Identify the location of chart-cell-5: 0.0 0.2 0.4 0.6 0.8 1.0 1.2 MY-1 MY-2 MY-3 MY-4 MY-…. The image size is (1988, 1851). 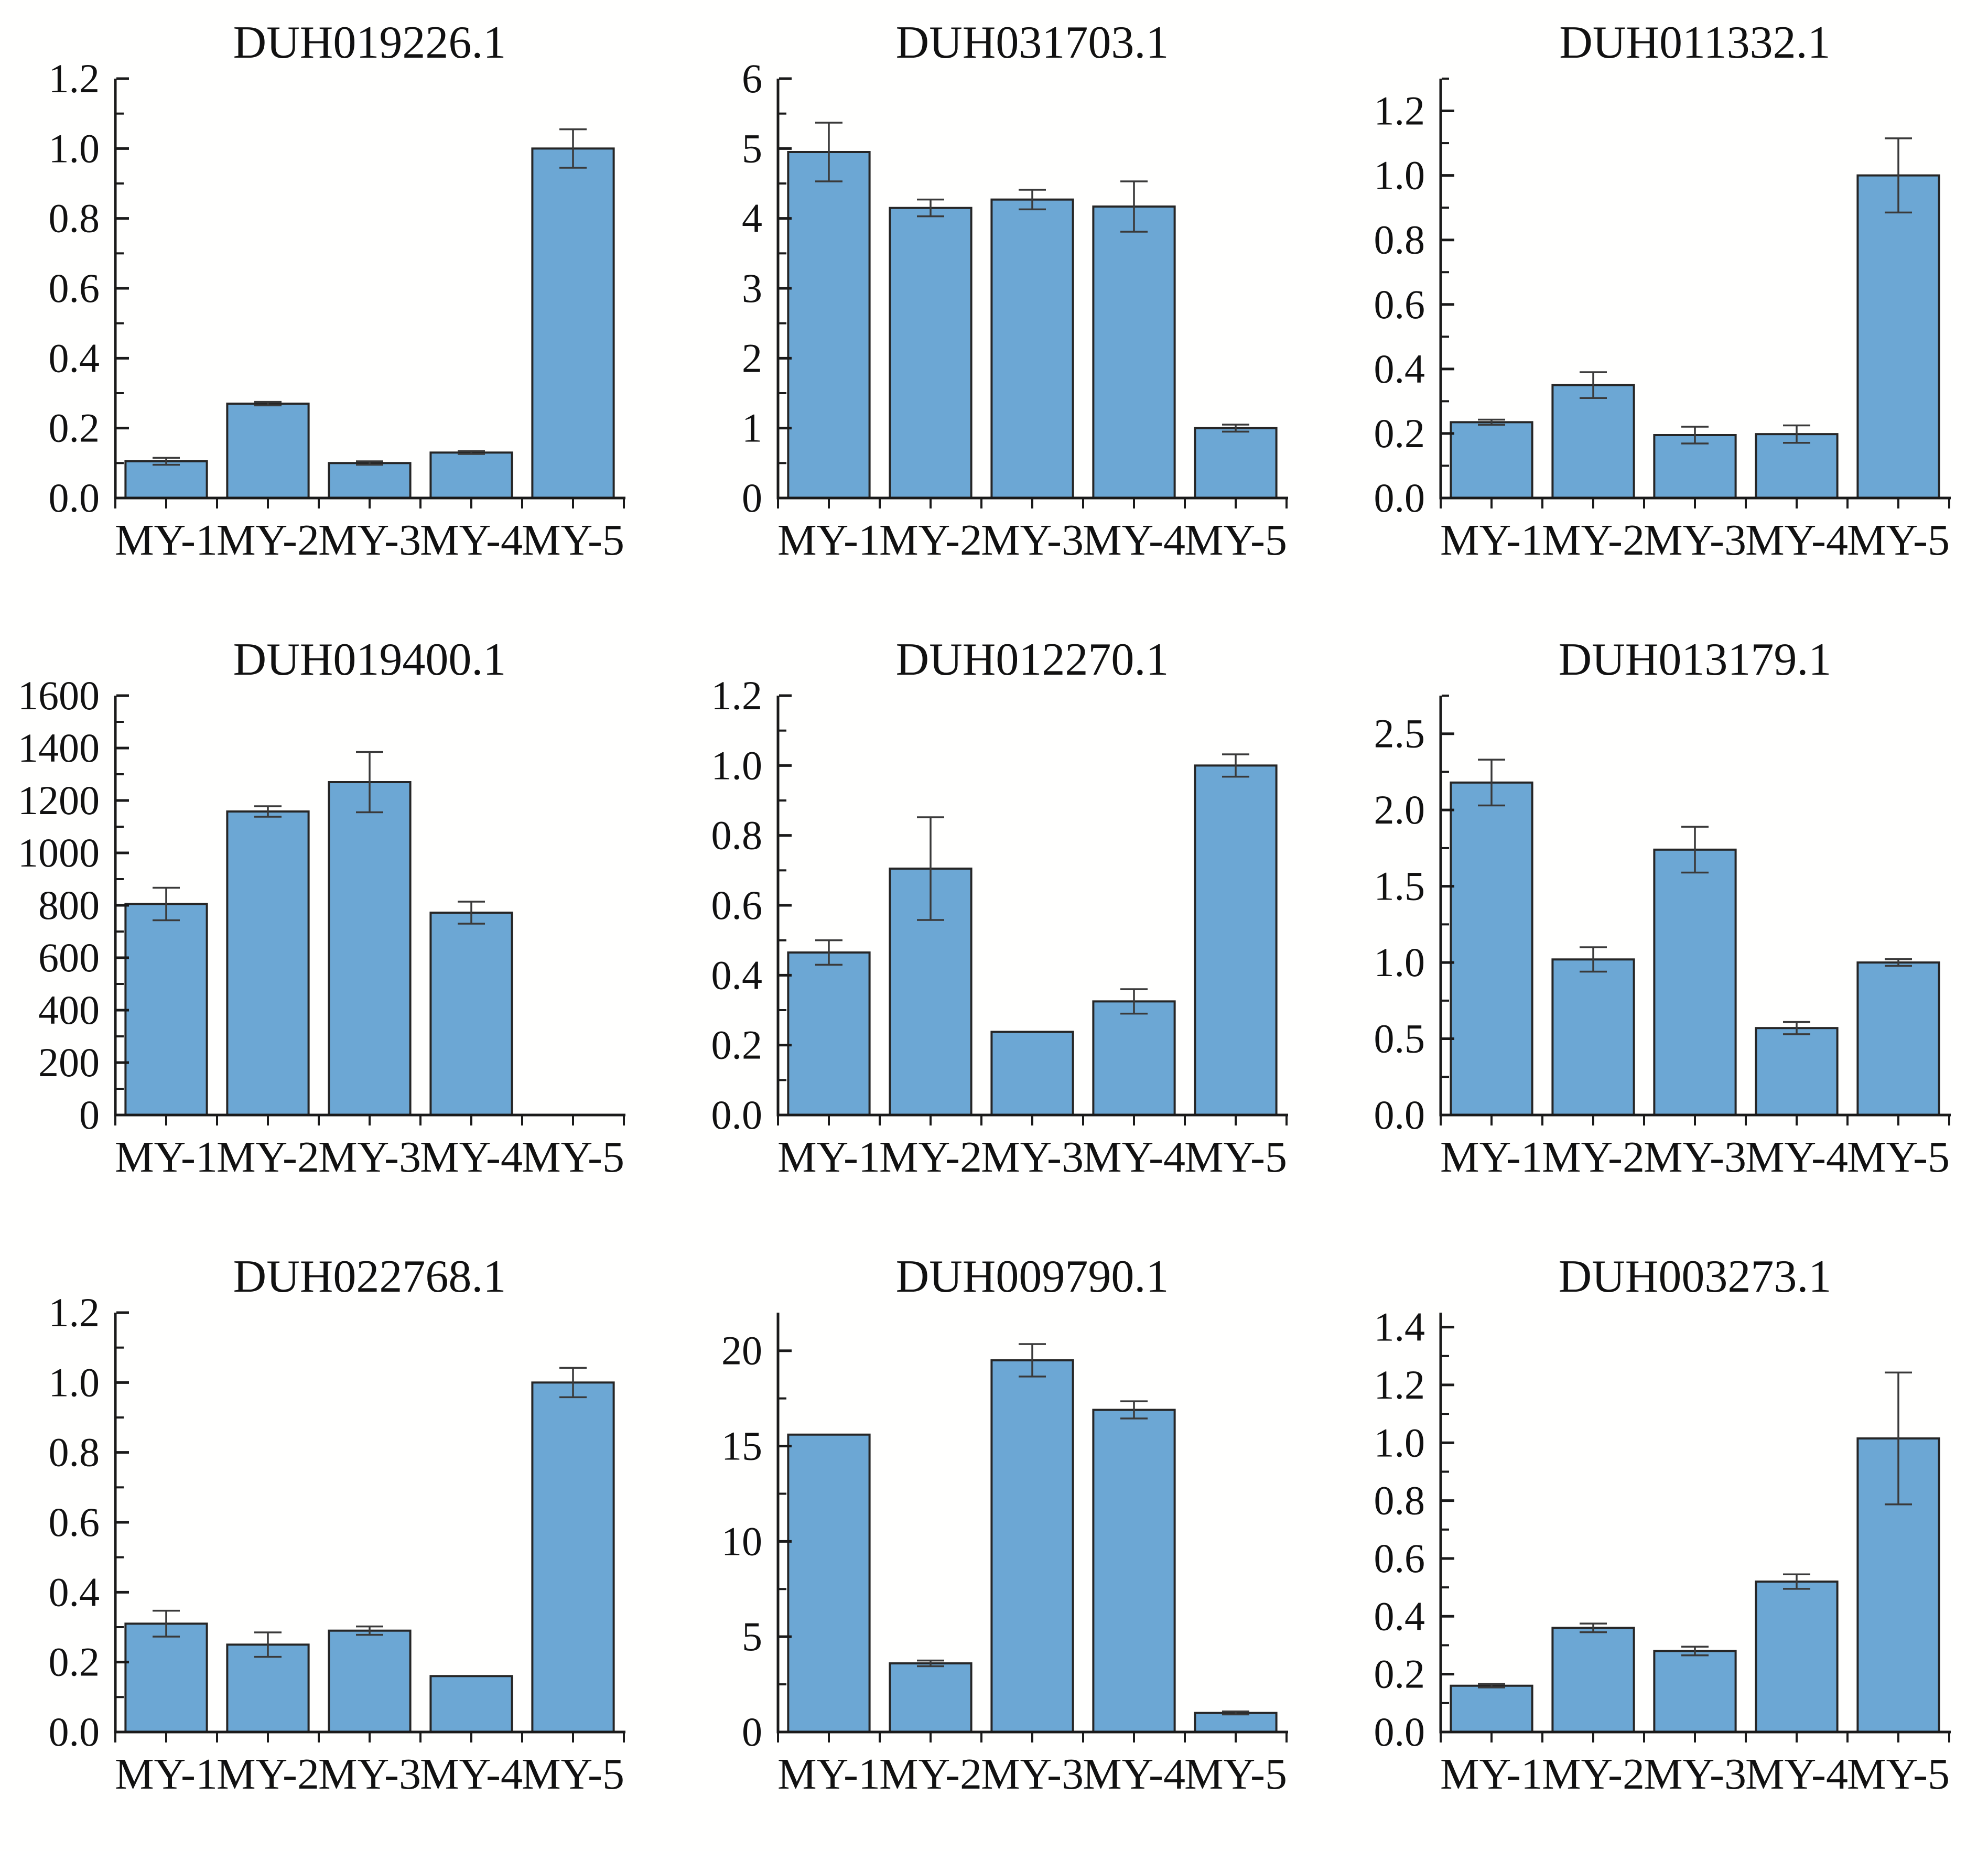
(994, 925).